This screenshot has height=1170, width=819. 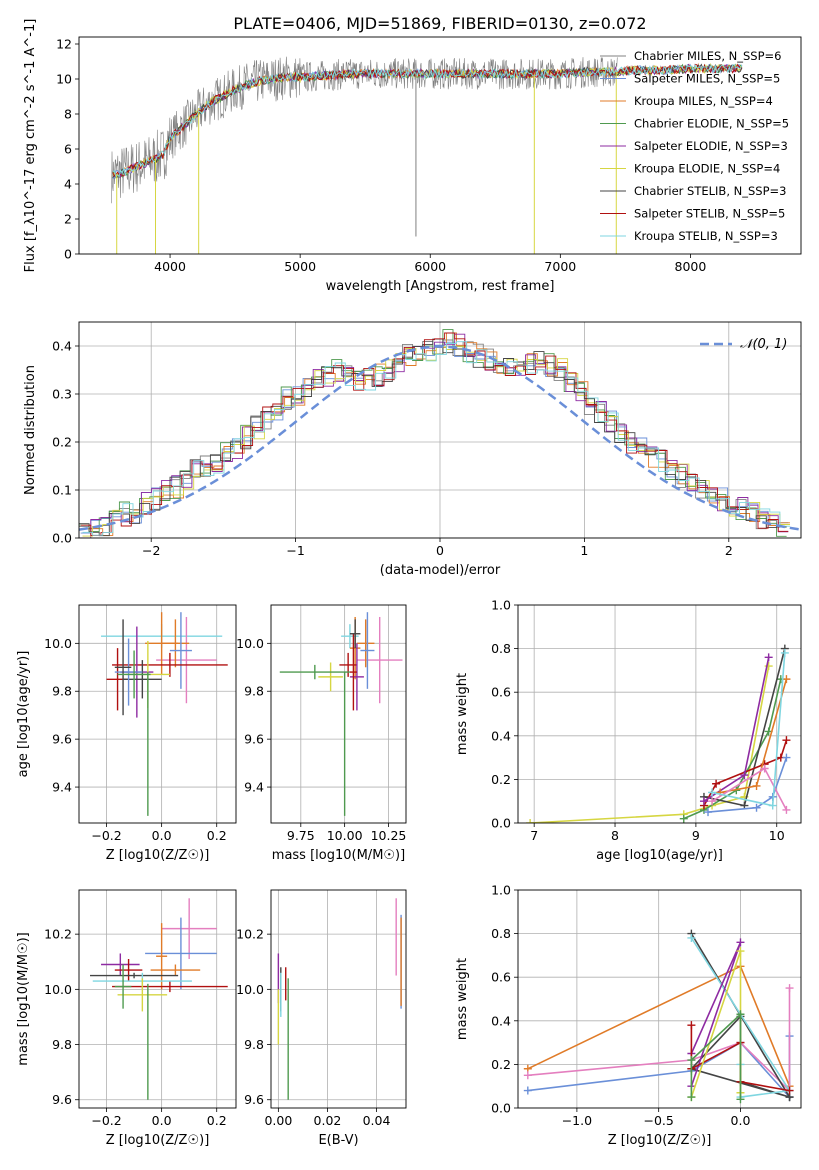 What do you see at coordinates (430, 266) in the screenshot?
I see `x-tick-label: 6000` at bounding box center [430, 266].